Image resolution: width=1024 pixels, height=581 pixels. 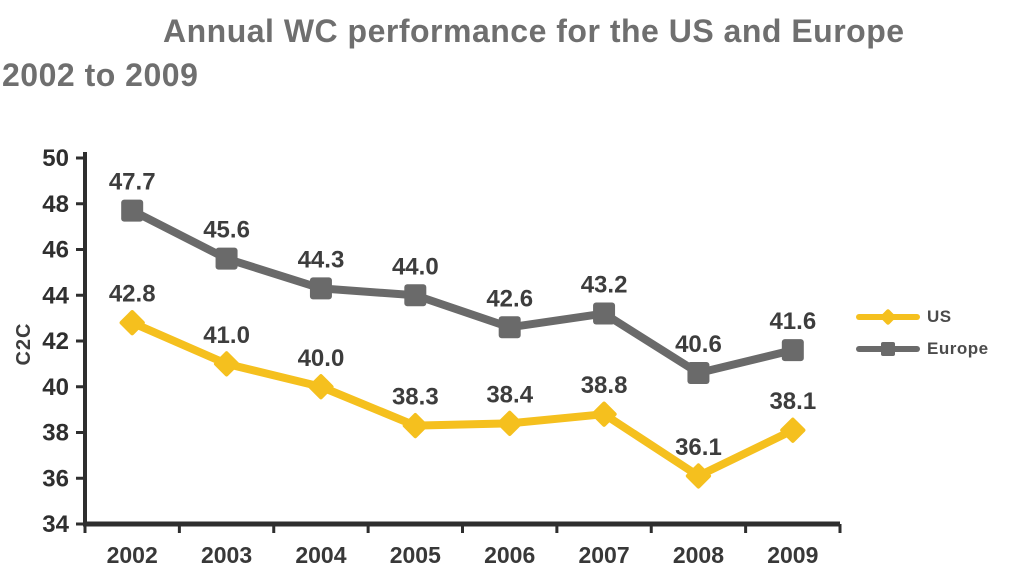 I want to click on square-marker-icon, so click(x=888, y=349).